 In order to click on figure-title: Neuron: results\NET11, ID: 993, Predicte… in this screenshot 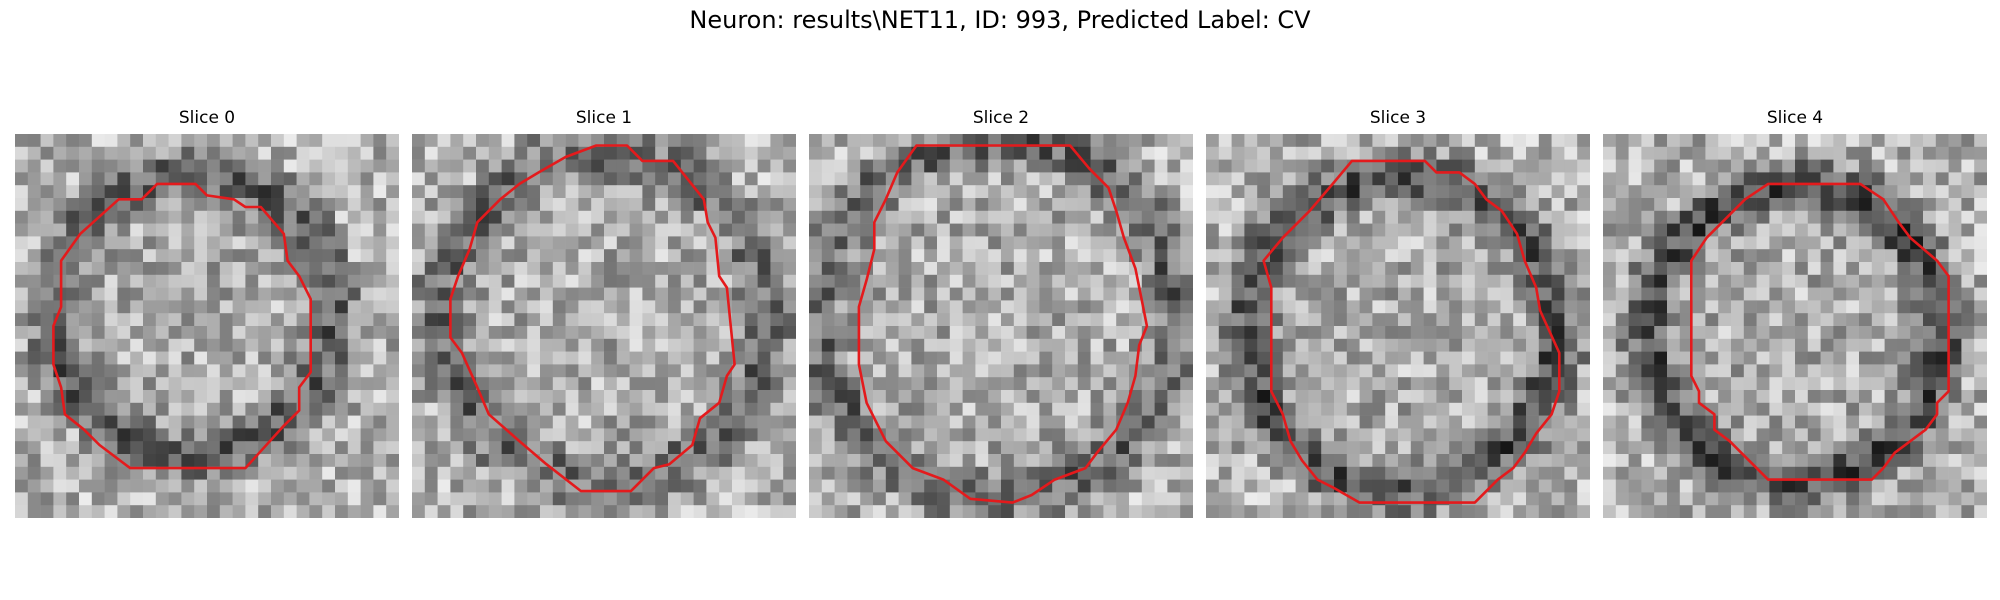, I will do `click(1000, 20)`.